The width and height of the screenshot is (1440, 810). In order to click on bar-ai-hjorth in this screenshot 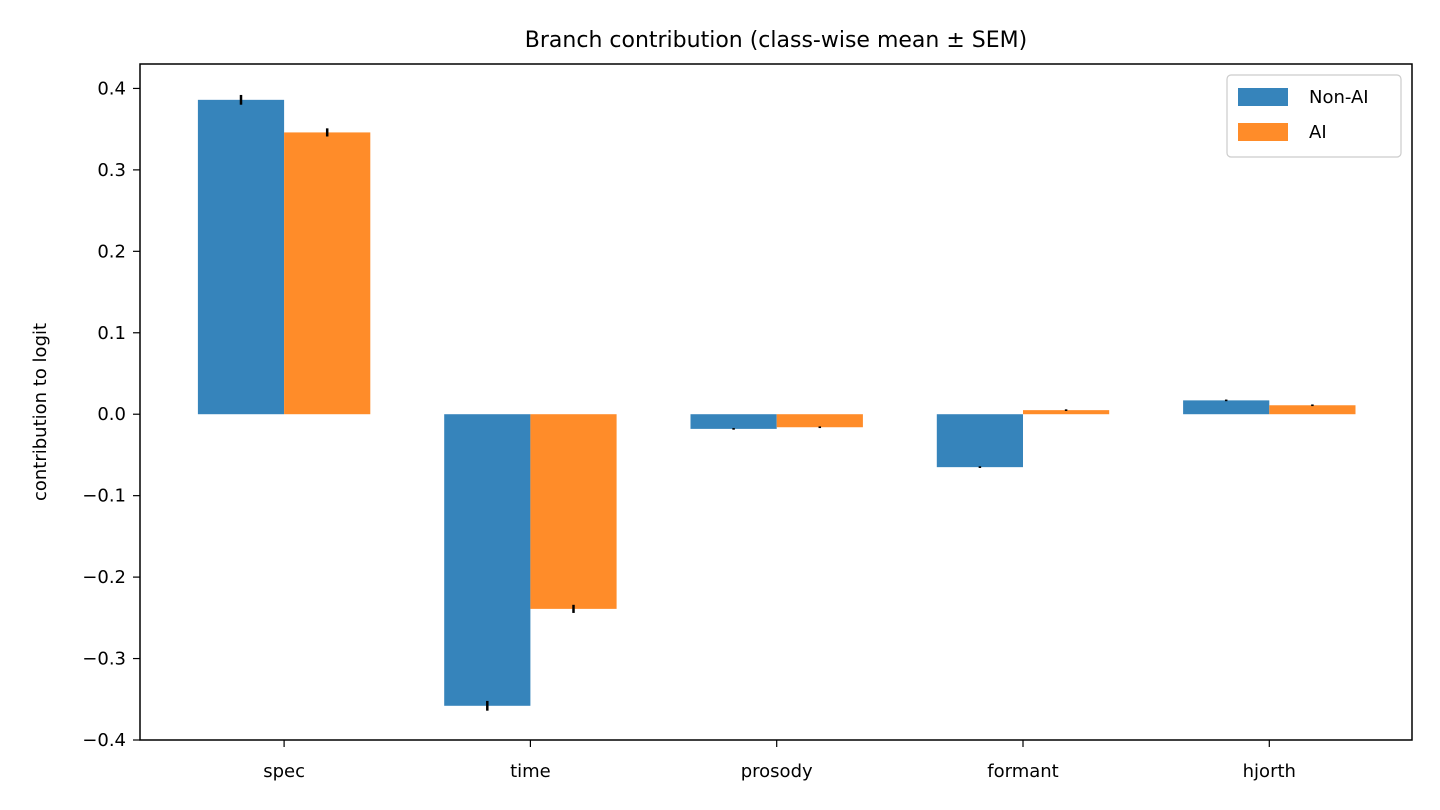, I will do `click(1312, 410)`.